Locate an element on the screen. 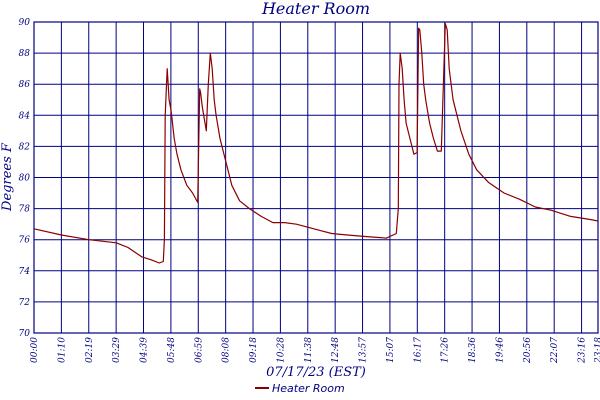  legend-label: Heater Room is located at coordinates (308, 388).